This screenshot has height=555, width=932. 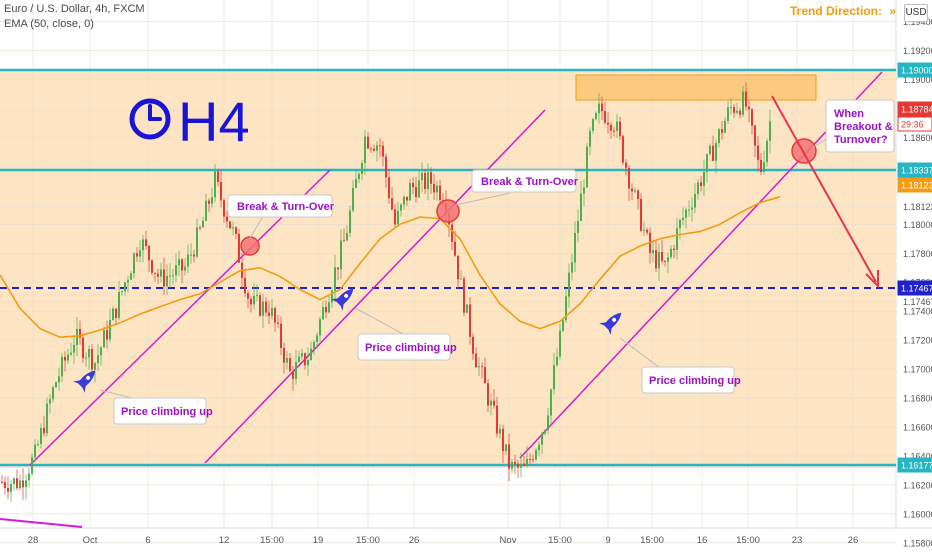 I want to click on time-tick-label: 6, so click(x=147, y=540).